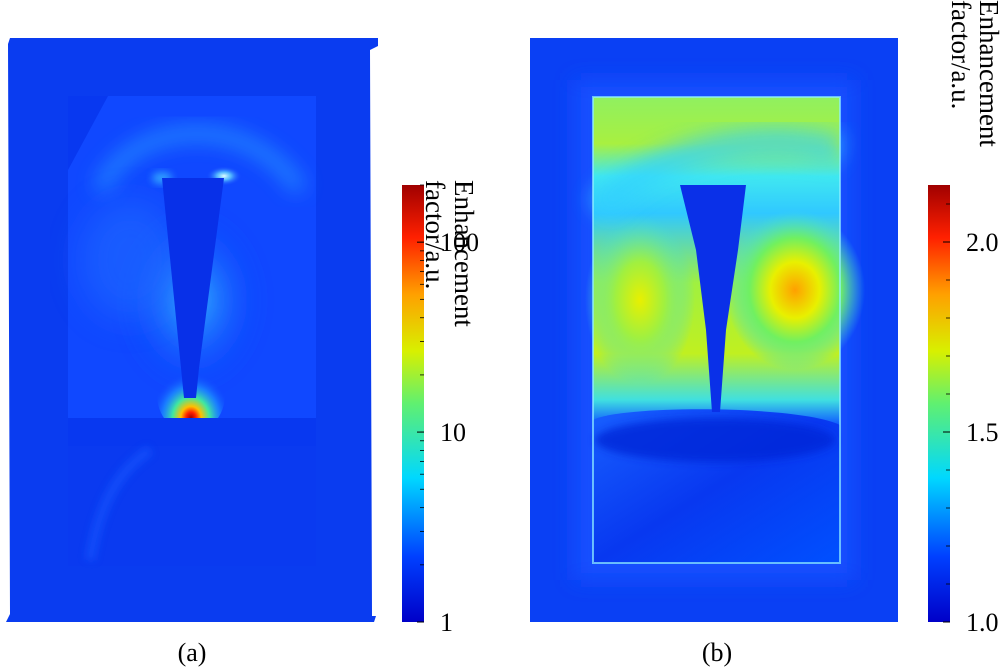 Image resolution: width=1000 pixels, height=670 pixels. I want to click on colorbar-a-tick-label: 10, so click(453, 432).